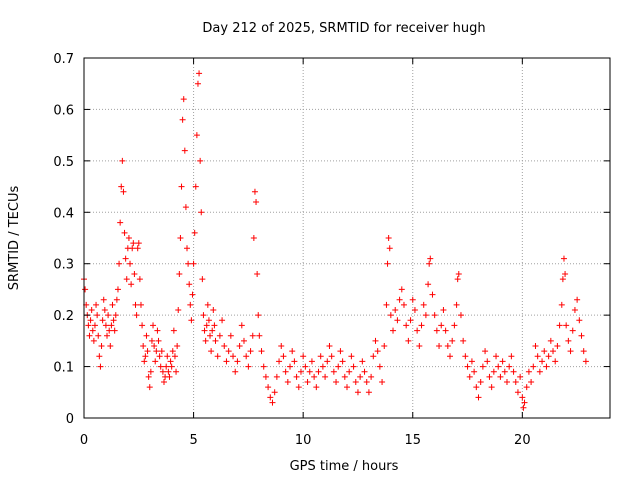 This screenshot has width=640, height=480. What do you see at coordinates (303, 440) in the screenshot?
I see `x-tick-label: 10` at bounding box center [303, 440].